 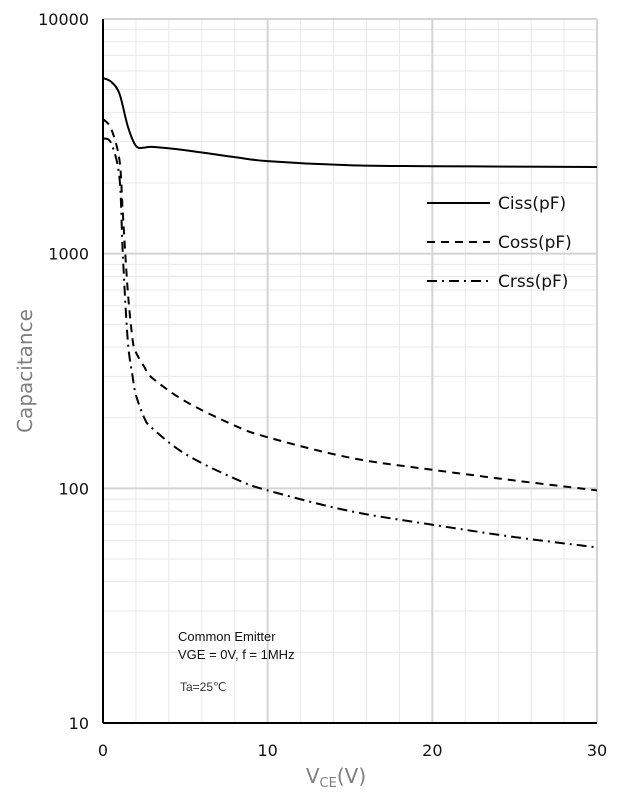 I want to click on legend-label-coss: Coss(pF), so click(x=535, y=243).